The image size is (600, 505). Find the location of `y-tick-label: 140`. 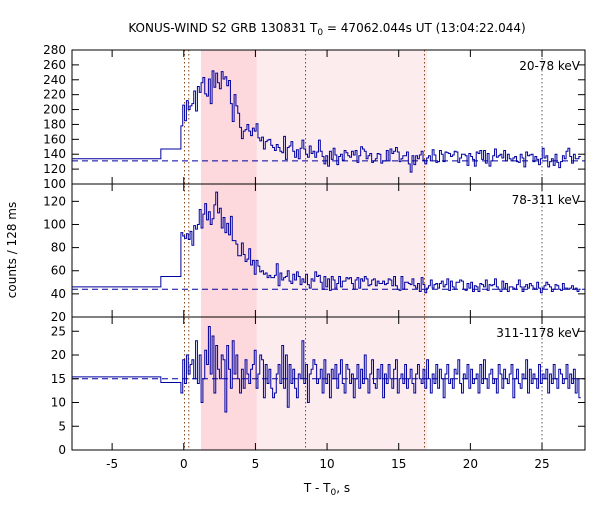

y-tick-label: 140 is located at coordinates (54, 154).